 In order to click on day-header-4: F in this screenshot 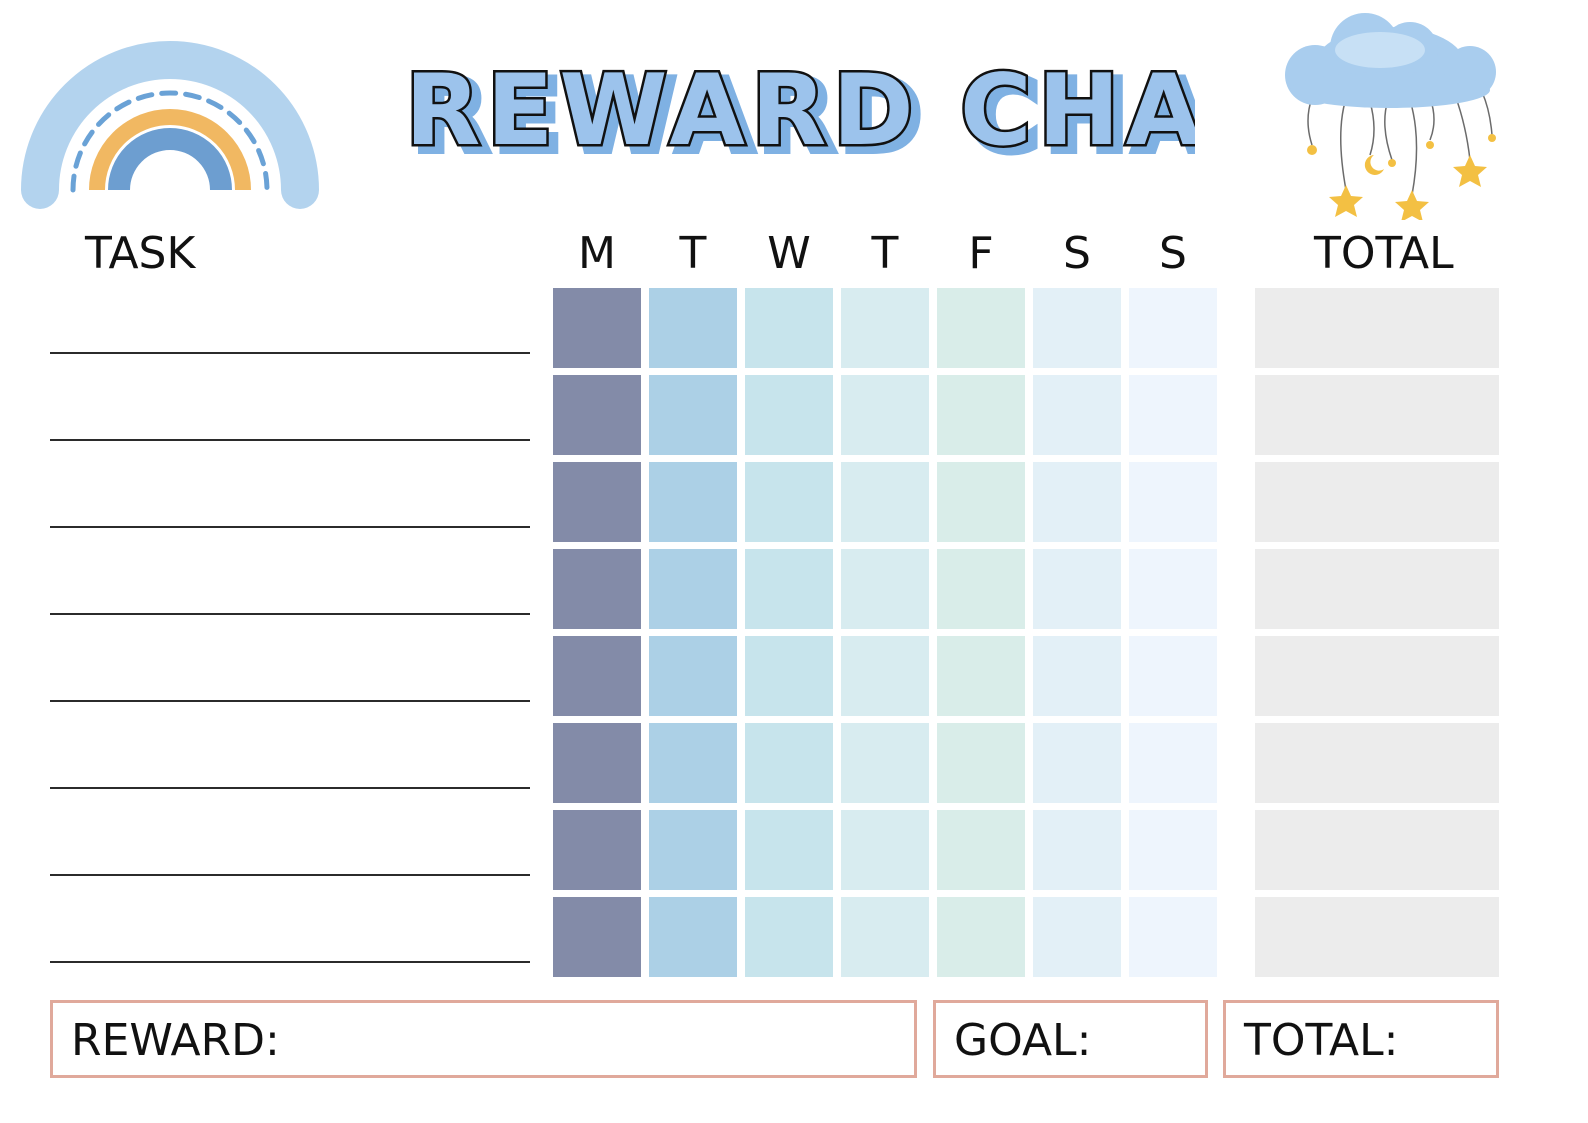, I will do `click(981, 253)`.